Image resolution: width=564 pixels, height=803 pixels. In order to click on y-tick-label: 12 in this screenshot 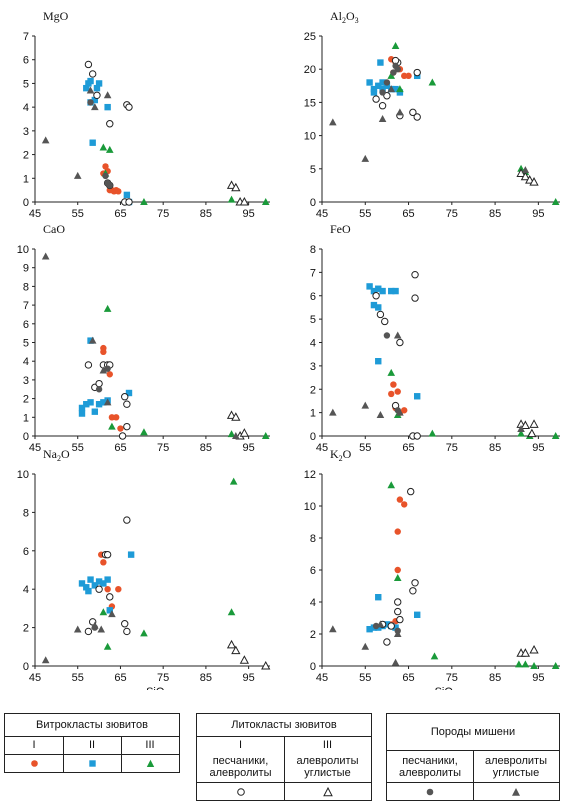, I will do `click(310, 475)`.